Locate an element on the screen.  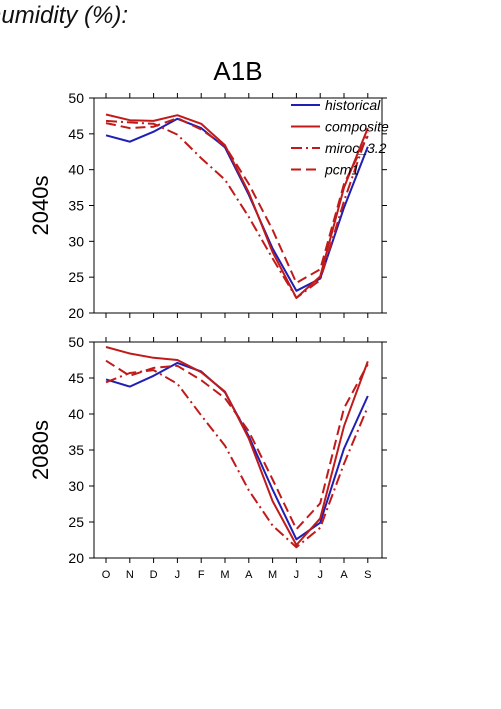
chart-legend: historical composite miroc_3.2 pcm1 is located at coordinates (340, 137).